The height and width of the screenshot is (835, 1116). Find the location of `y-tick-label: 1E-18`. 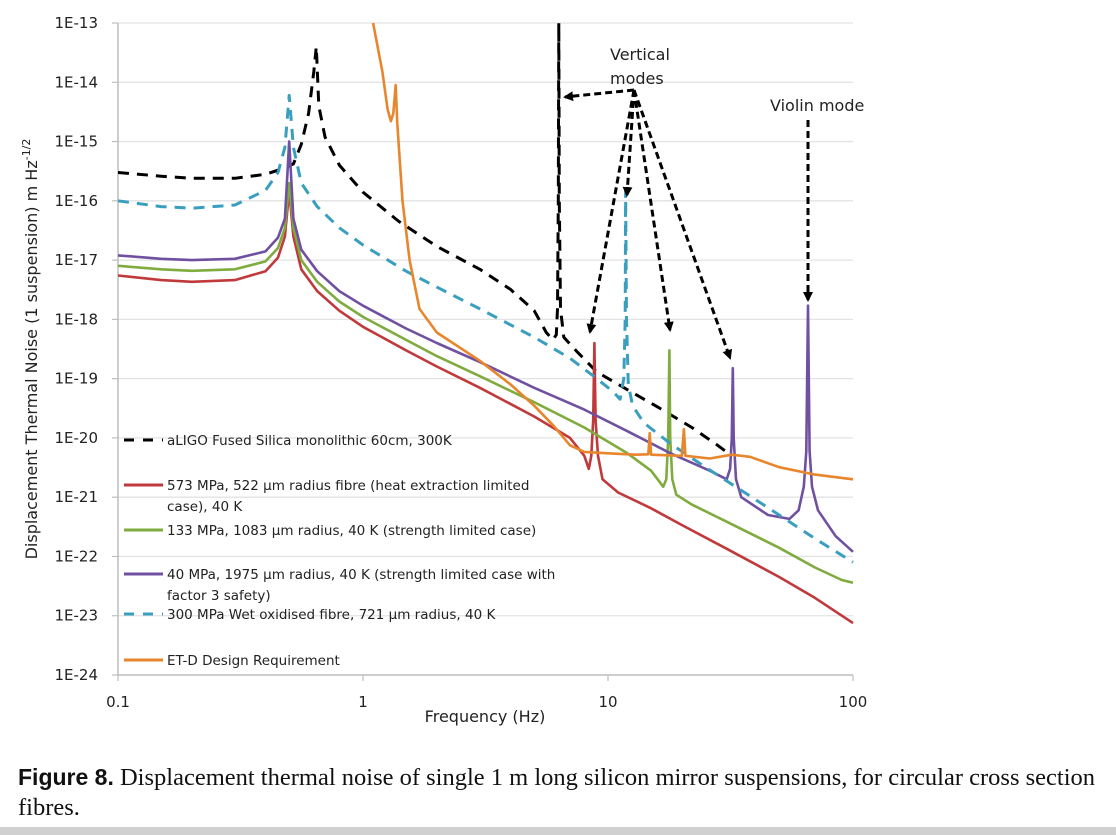

y-tick-label: 1E-18 is located at coordinates (76, 319).